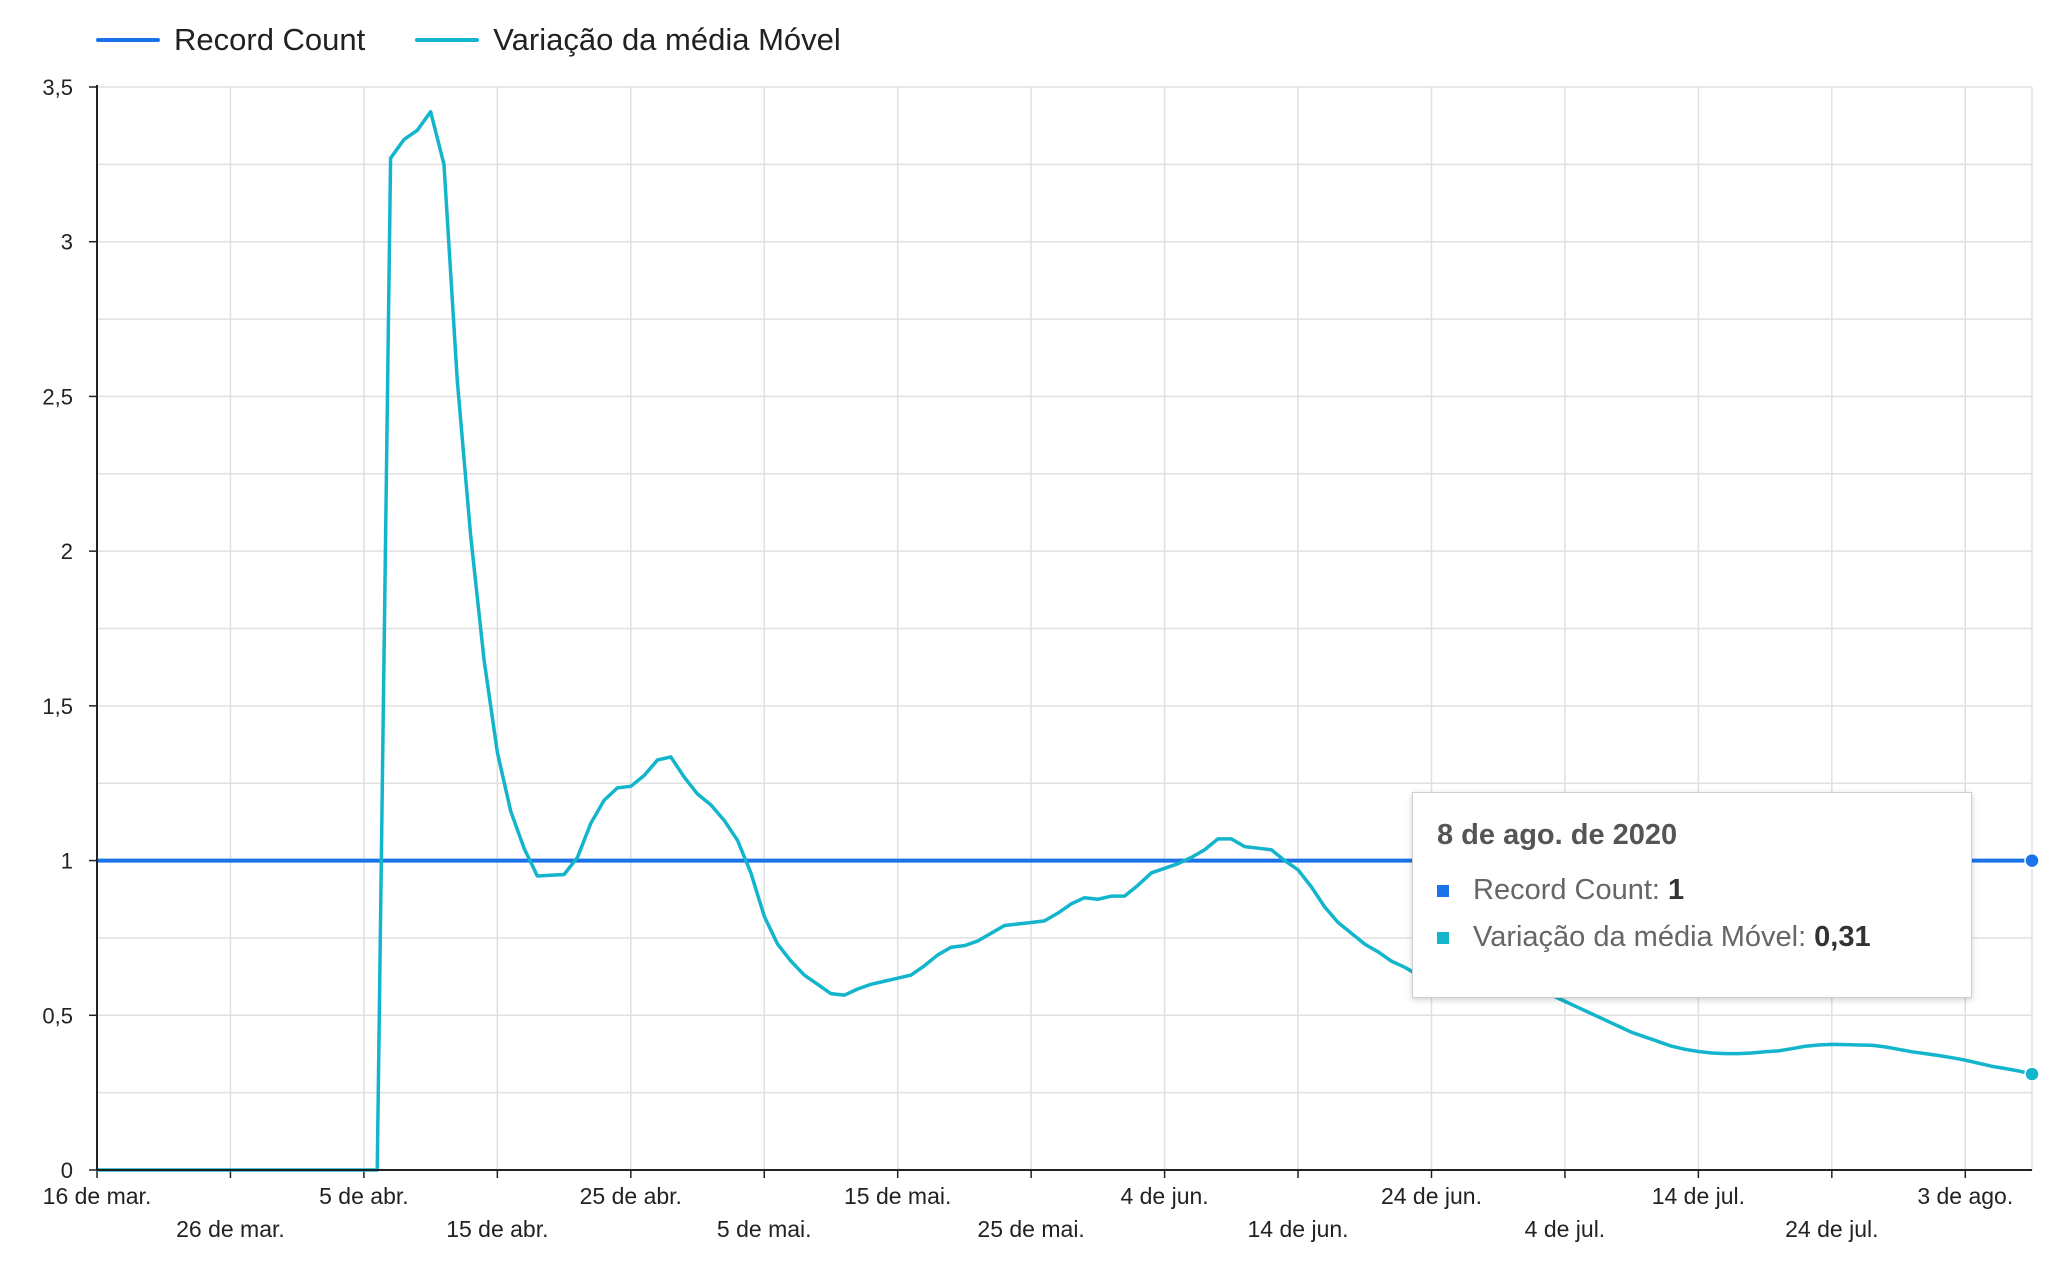  Describe the element at coordinates (1164, 1196) in the screenshot. I see `x-tick-label: 4 de jun.` at that location.